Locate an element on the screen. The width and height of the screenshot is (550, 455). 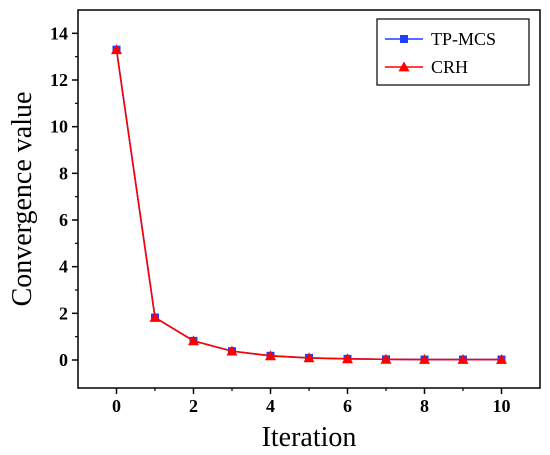
legend-entry: TP-MCS is located at coordinates (440, 39).